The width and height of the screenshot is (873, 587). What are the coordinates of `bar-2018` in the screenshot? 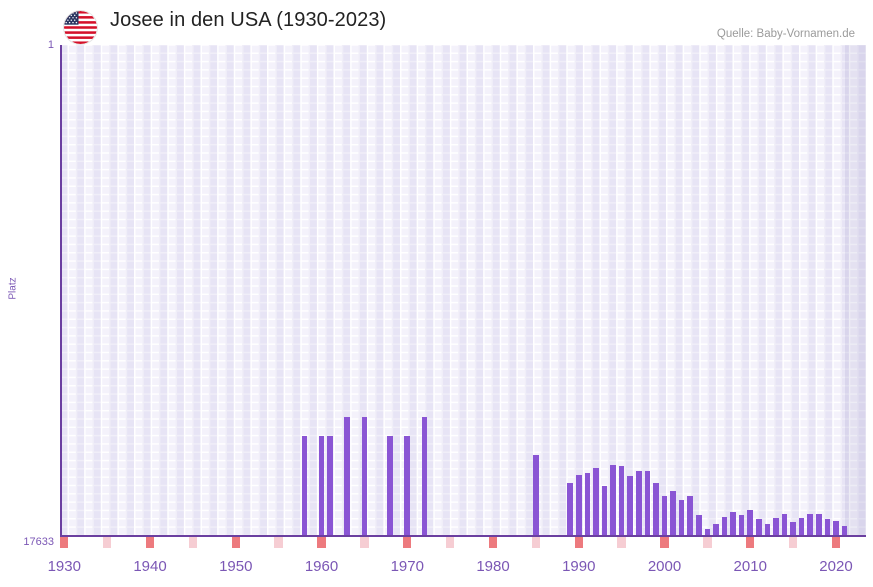 It's located at (819, 525).